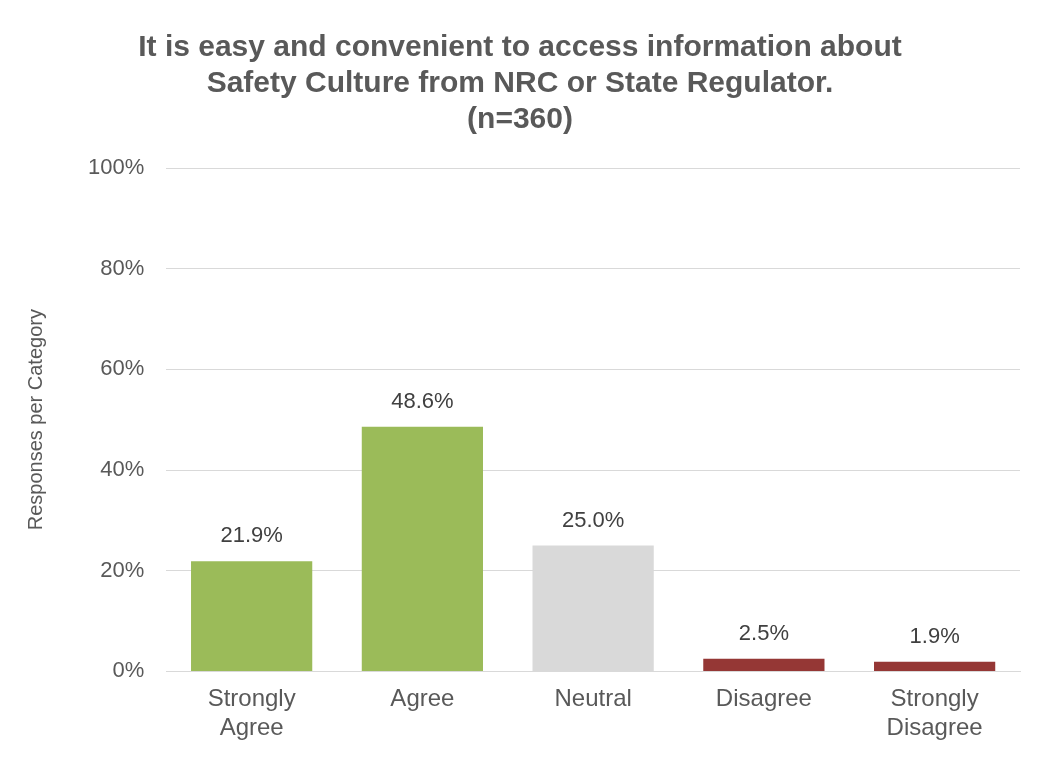 The image size is (1038, 767). Describe the element at coordinates (128, 670) in the screenshot. I see `y-tick-label: 0%` at that location.